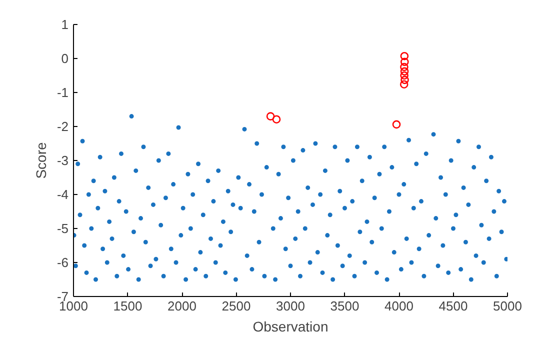  I want to click on x-tick-label: 2000, so click(182, 306).